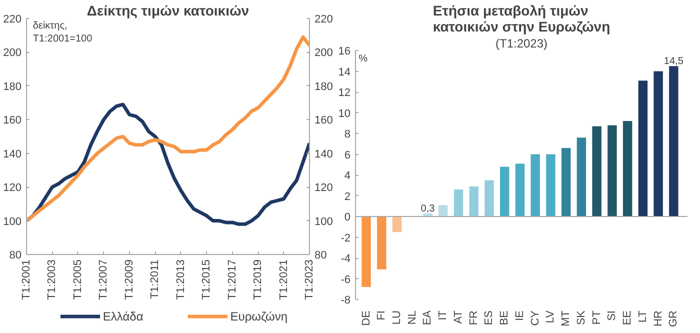  What do you see at coordinates (521, 18) in the screenshot?
I see `chart-title: Ετήσια μεταβολή τιμών κατοικιών στην Ευρωζώνη` at bounding box center [521, 18].